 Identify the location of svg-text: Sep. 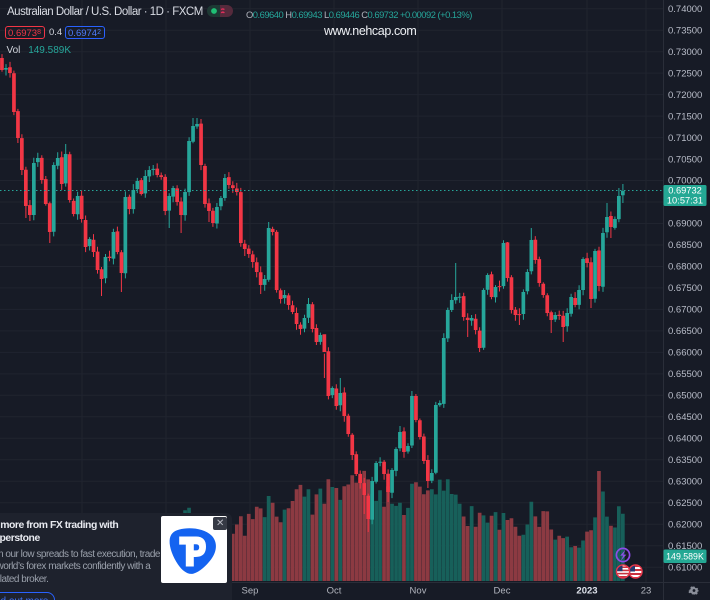
(250, 591).